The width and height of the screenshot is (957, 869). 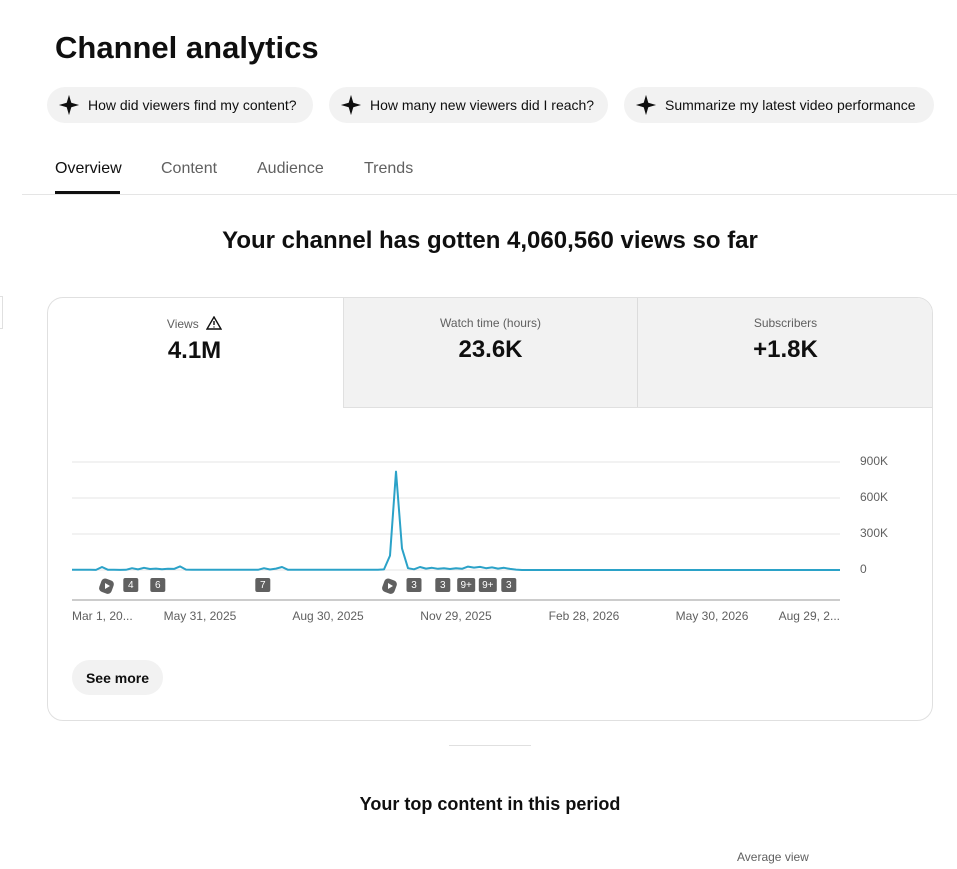 I want to click on metric-label: Views, so click(x=182, y=324).